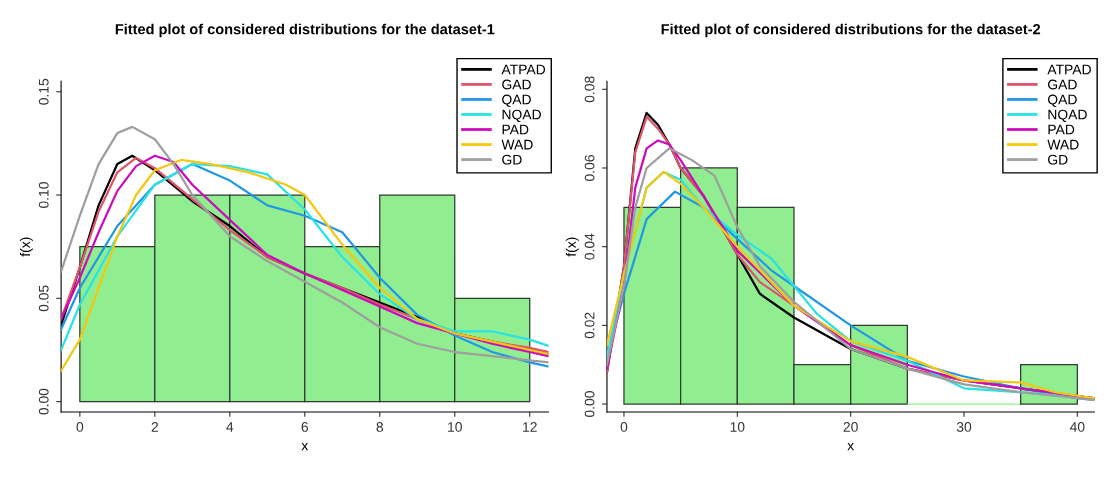 The height and width of the screenshot is (479, 1111). I want to click on x-tick-label: 12, so click(530, 427).